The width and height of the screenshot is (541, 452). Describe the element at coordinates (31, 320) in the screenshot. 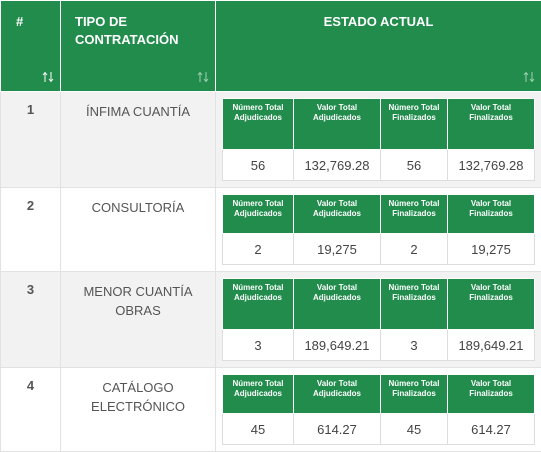

I see `row-number: 3` at that location.